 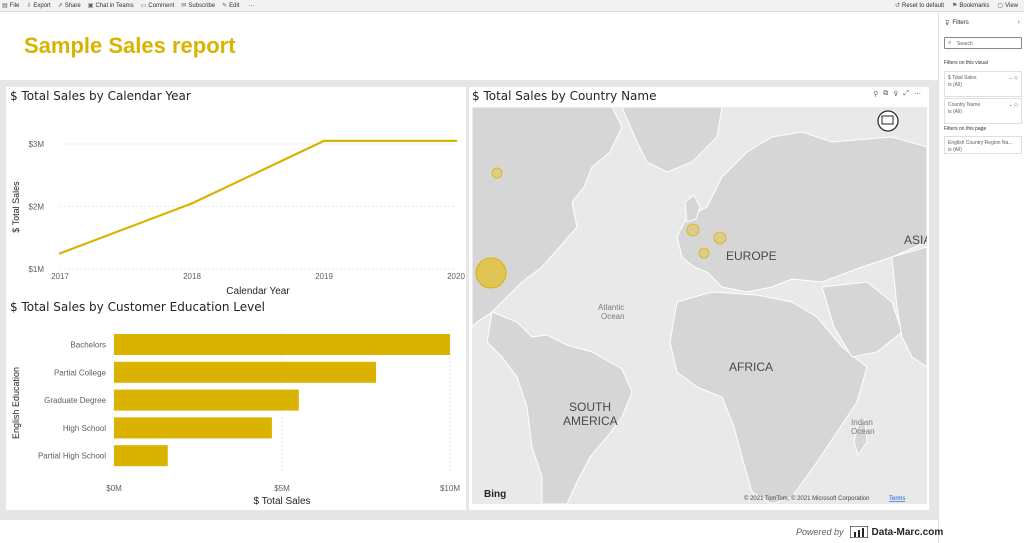 I want to click on toolbar-right-item-2: ▢ View, so click(x=1007, y=6).